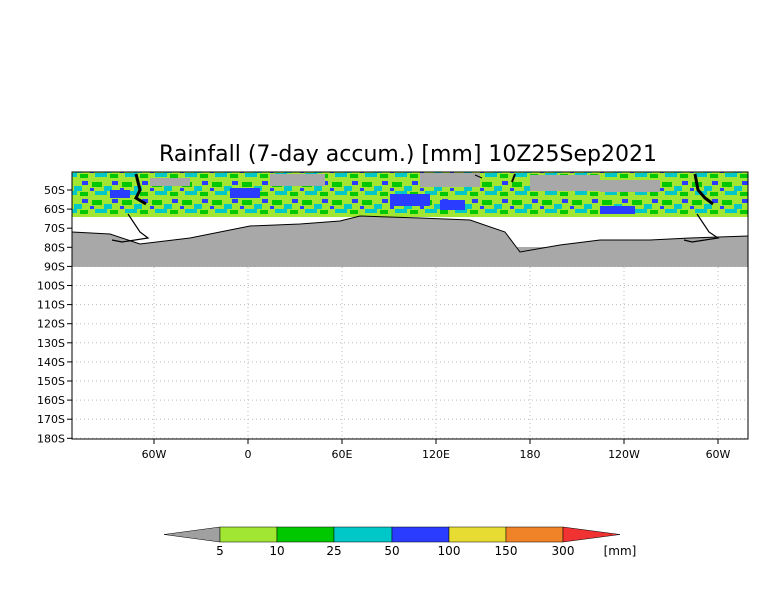  What do you see at coordinates (54, 209) in the screenshot?
I see `y-tick-label: 60S` at bounding box center [54, 209].